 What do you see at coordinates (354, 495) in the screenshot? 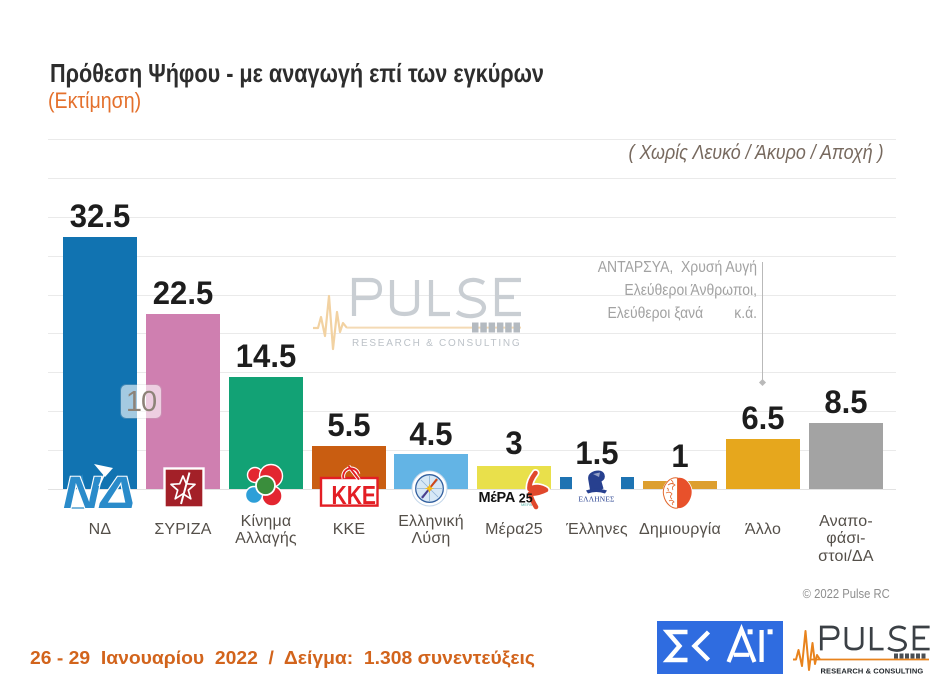
I see `svg-text: ΚΚΕ` at bounding box center [354, 495].